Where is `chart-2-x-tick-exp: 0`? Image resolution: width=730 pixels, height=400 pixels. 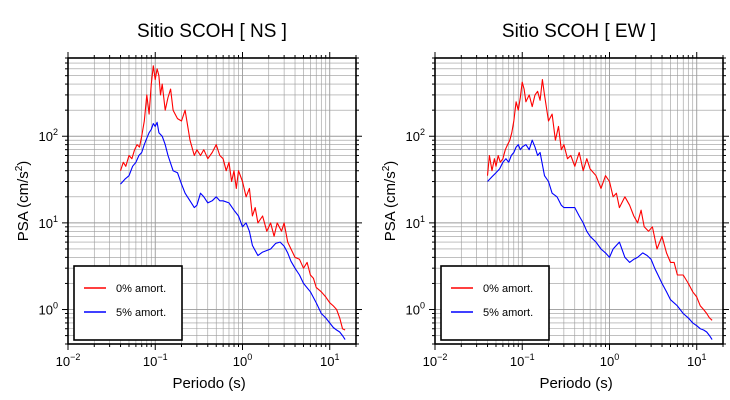 chart-2-x-tick-exp: 0 is located at coordinates (616, 357).